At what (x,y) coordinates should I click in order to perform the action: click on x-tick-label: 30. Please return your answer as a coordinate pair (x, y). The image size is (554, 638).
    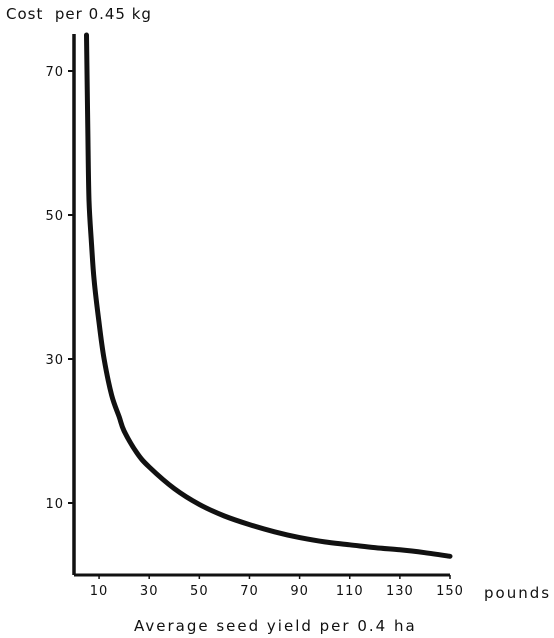
    Looking at the image, I should click on (149, 591).